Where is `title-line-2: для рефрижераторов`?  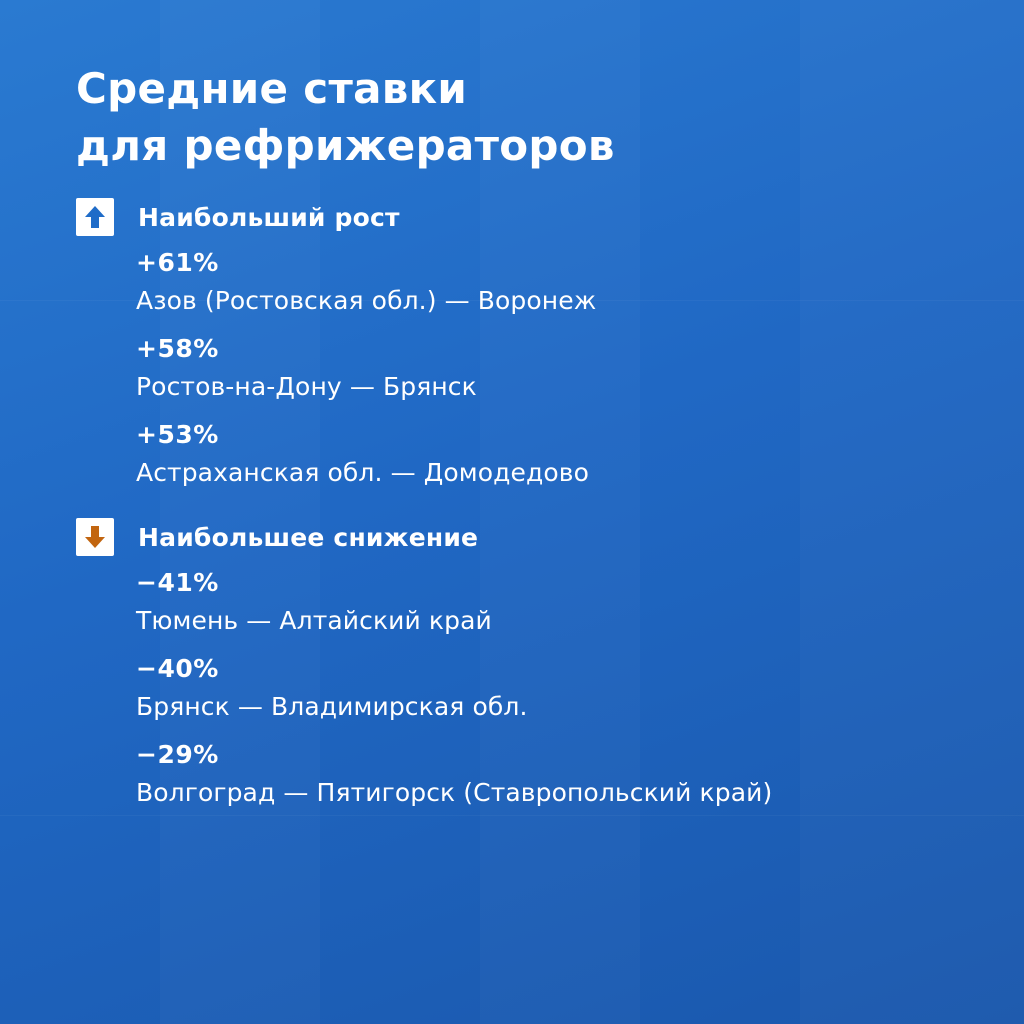
title-line-2: для рефрижераторов is located at coordinates (345, 145).